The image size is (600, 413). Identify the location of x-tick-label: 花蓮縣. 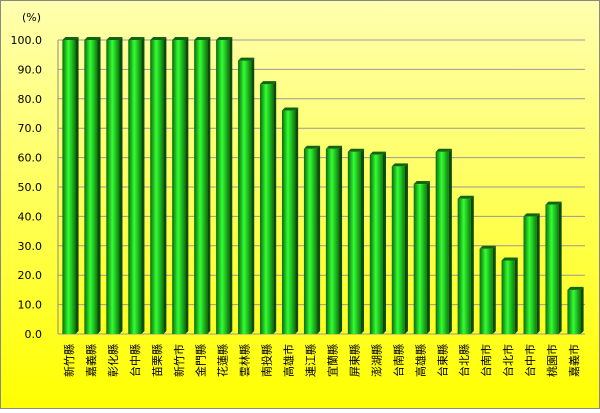
(223, 360).